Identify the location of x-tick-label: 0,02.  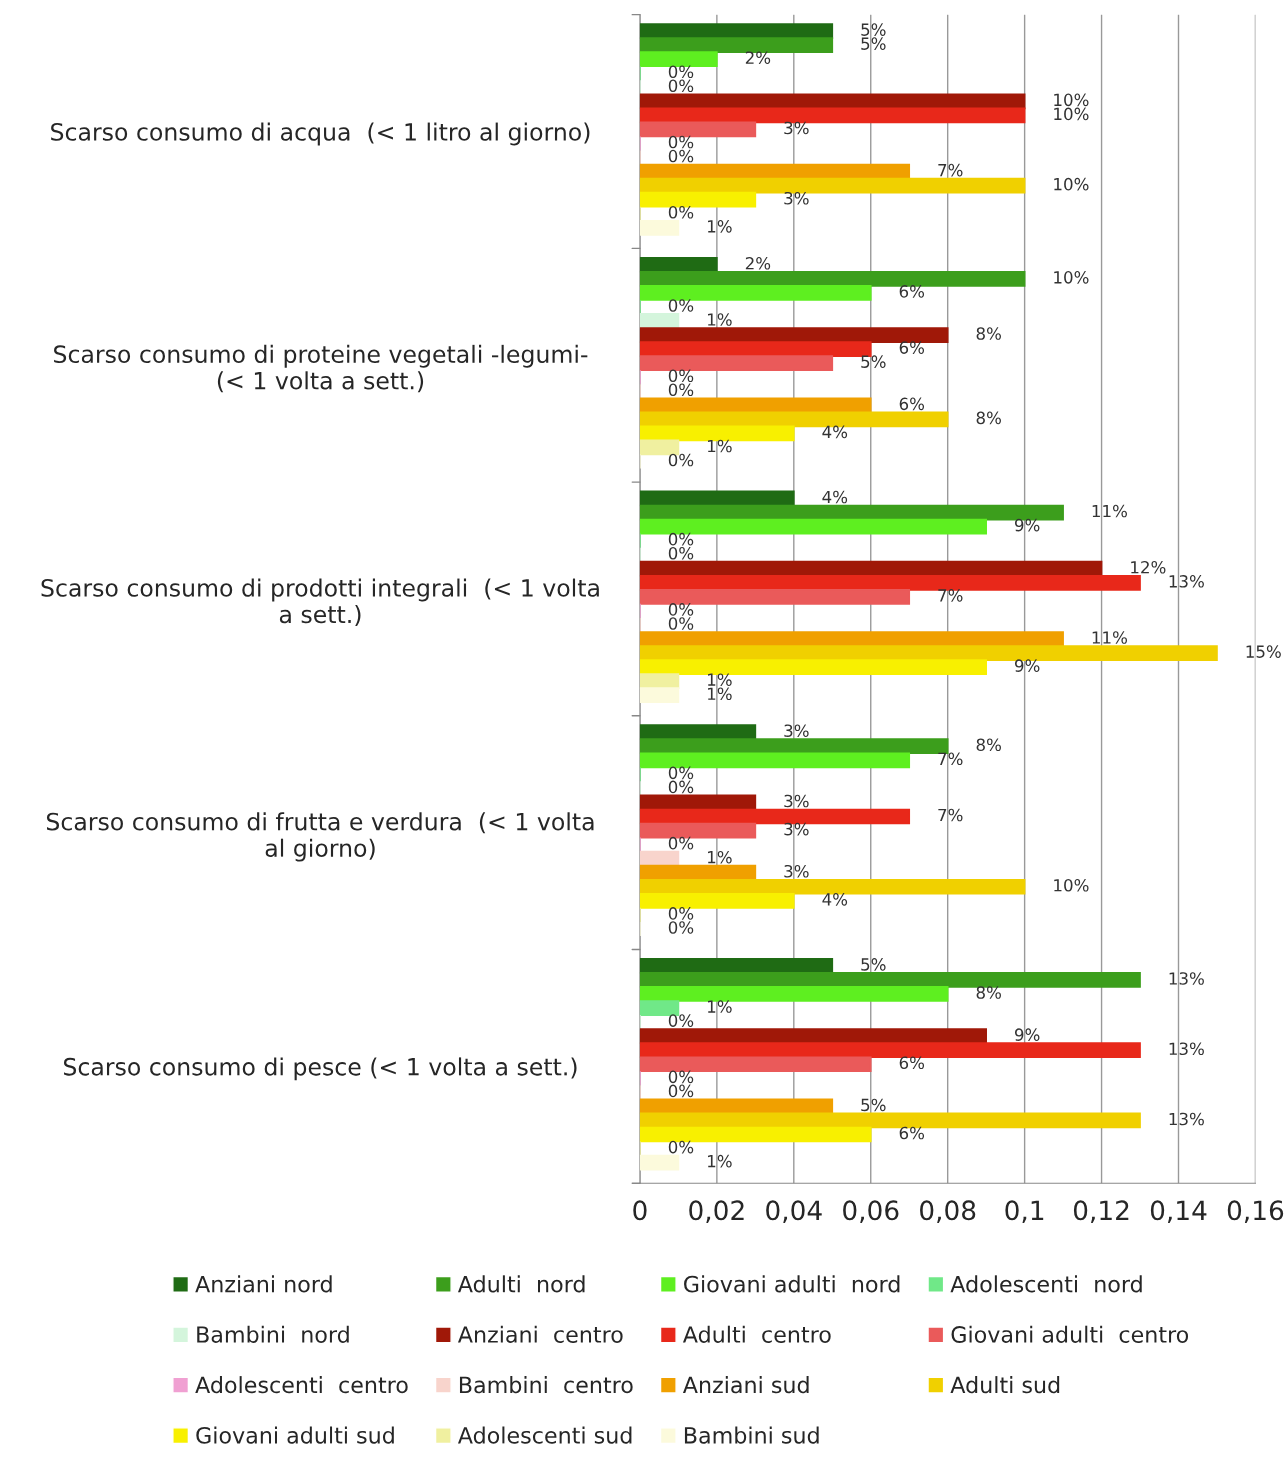
(716, 1211).